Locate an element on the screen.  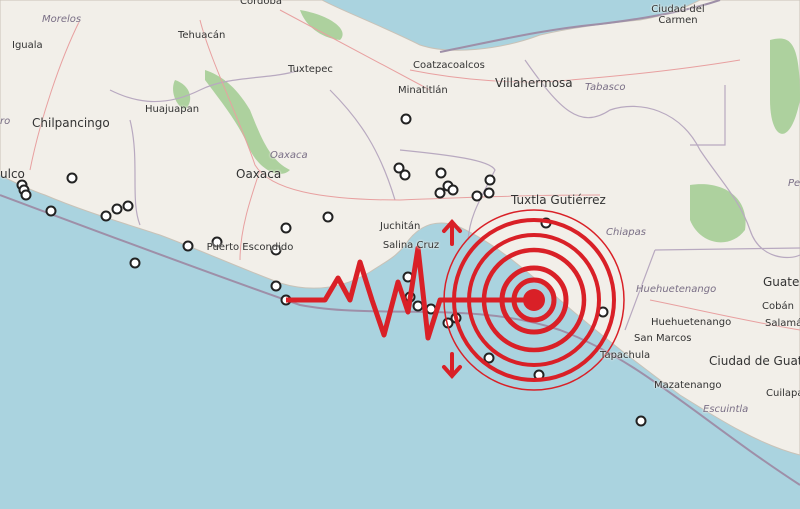
city-label: Coatzacoalcos is located at coordinates (449, 65).